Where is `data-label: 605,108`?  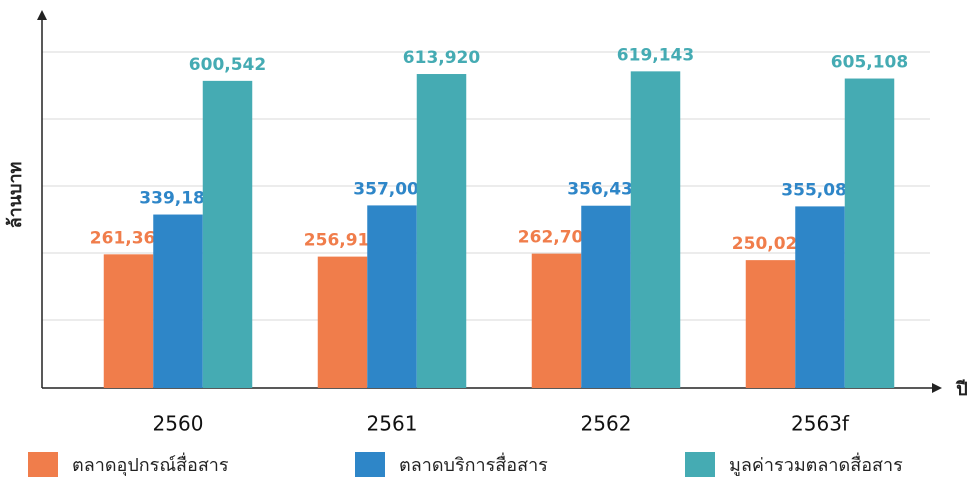
data-label: 605,108 is located at coordinates (869, 63).